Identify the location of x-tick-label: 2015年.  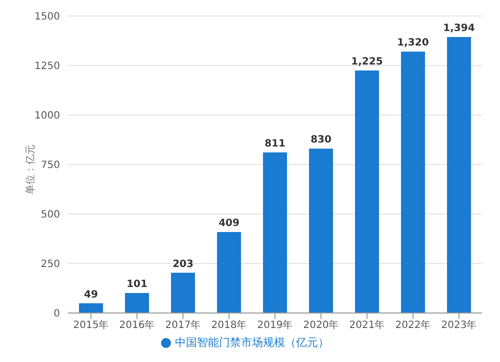
(91, 325).